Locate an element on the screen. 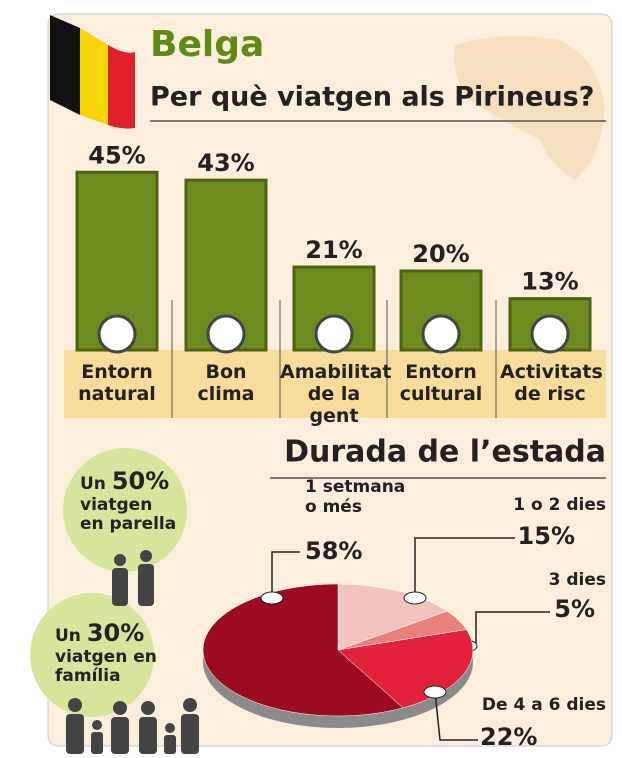 Image resolution: width=622 pixels, height=758 pixels. category-label: Entorn natural is located at coordinates (117, 383).